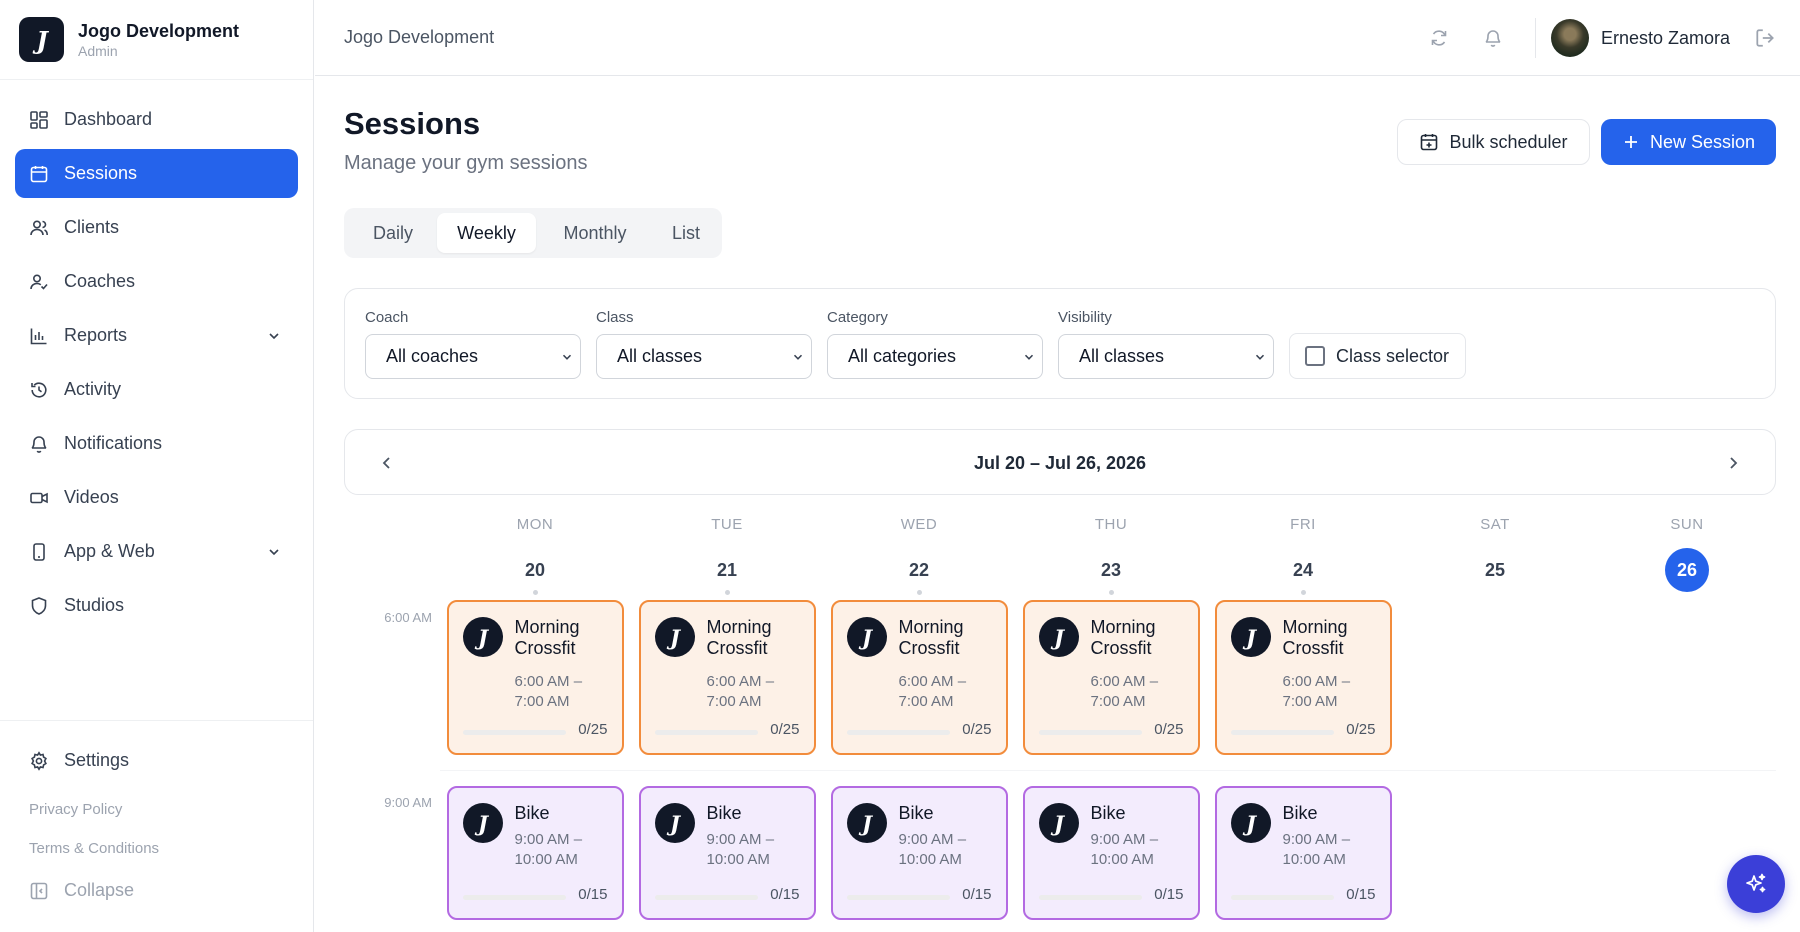 The height and width of the screenshot is (932, 1800). Describe the element at coordinates (1665, 37) in the screenshot. I see `user-name: Ernesto Zamora` at that location.